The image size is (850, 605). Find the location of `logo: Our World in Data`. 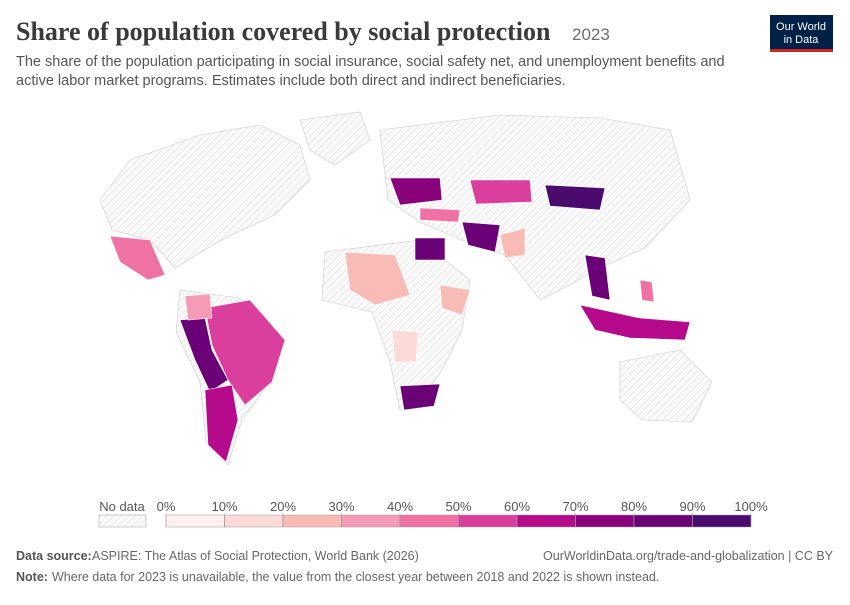

logo: Our World in Data is located at coordinates (801, 33).